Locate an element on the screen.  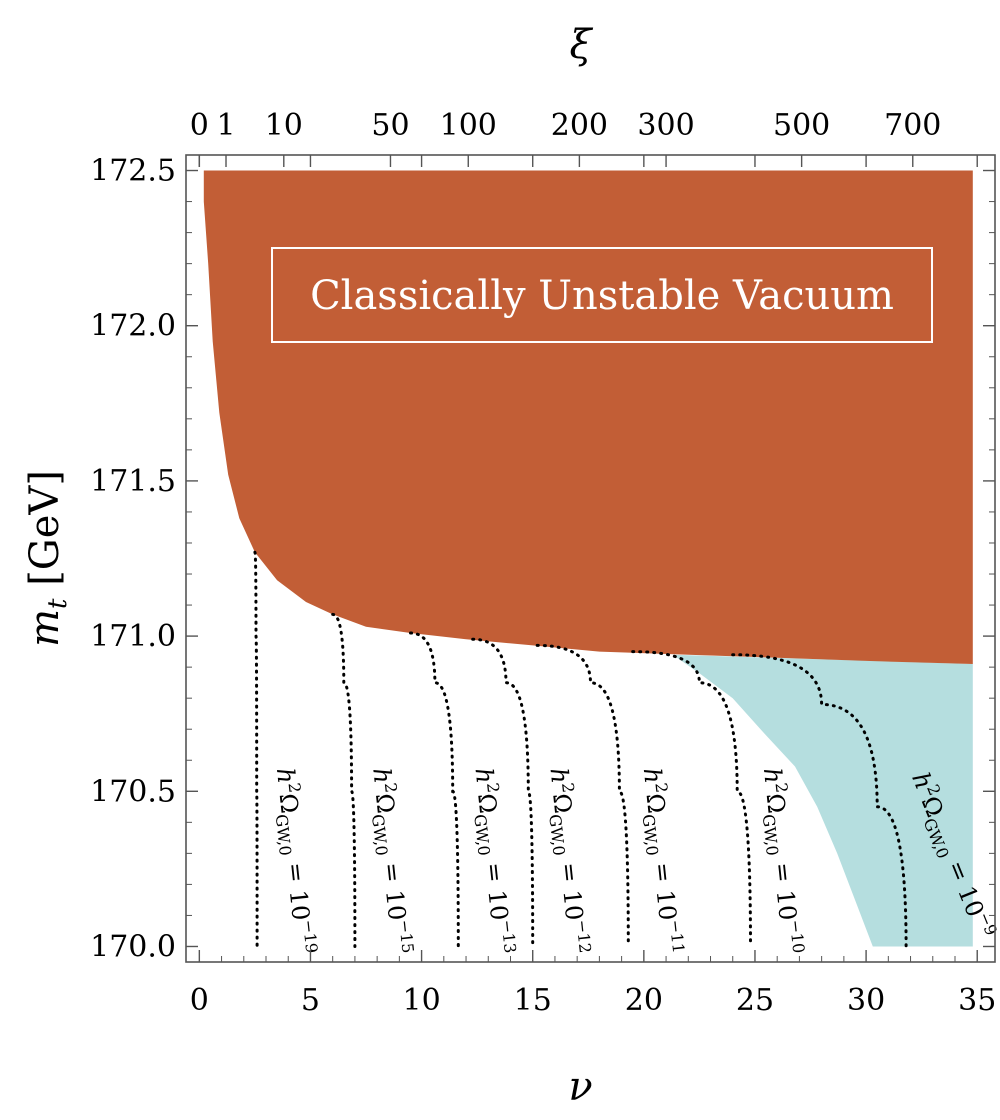
y-tick-label: 170.5 is located at coordinates (133, 791).